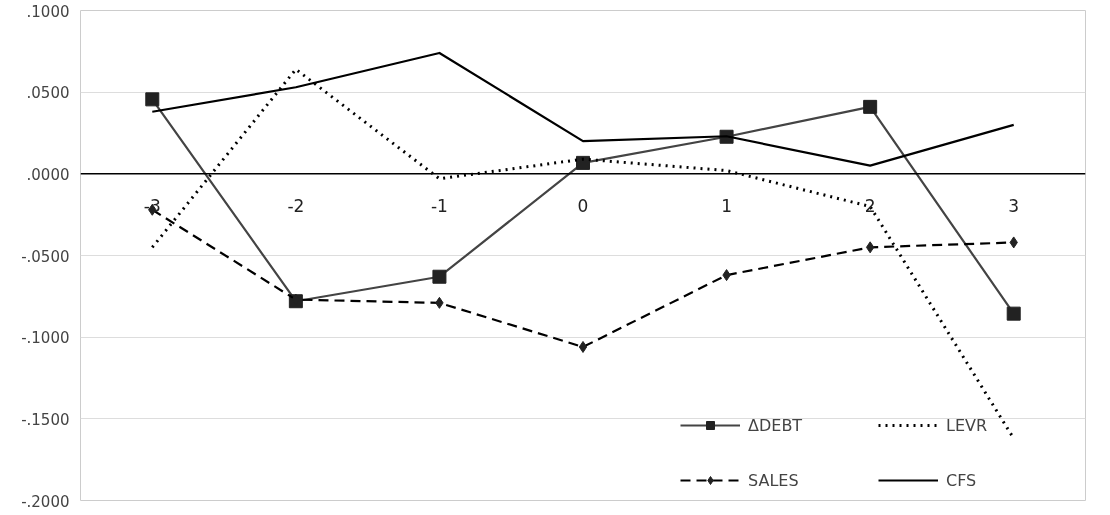 This screenshot has height=515, width=1110. Describe the element at coordinates (967, 425) in the screenshot. I see `legend-label: LEVR` at that location.